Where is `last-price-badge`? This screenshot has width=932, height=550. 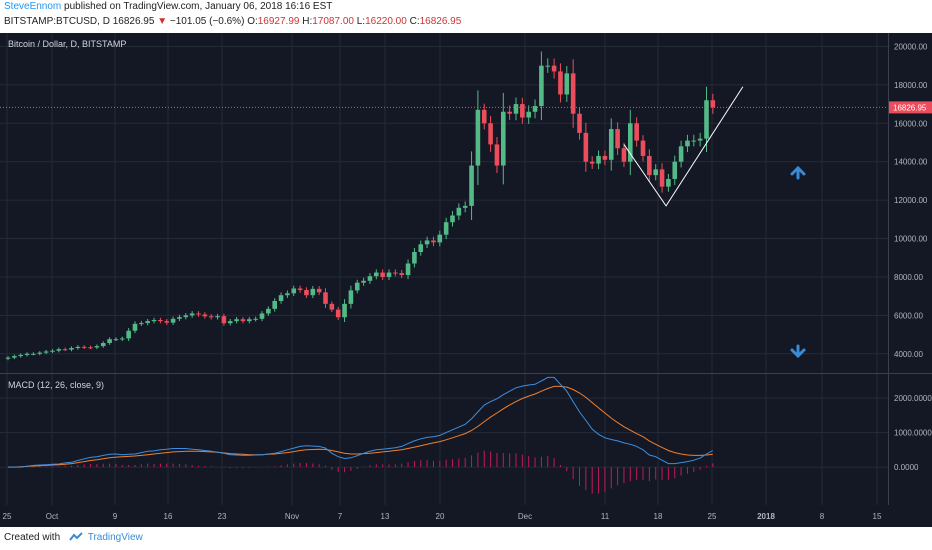 last-price-badge is located at coordinates (910, 107).